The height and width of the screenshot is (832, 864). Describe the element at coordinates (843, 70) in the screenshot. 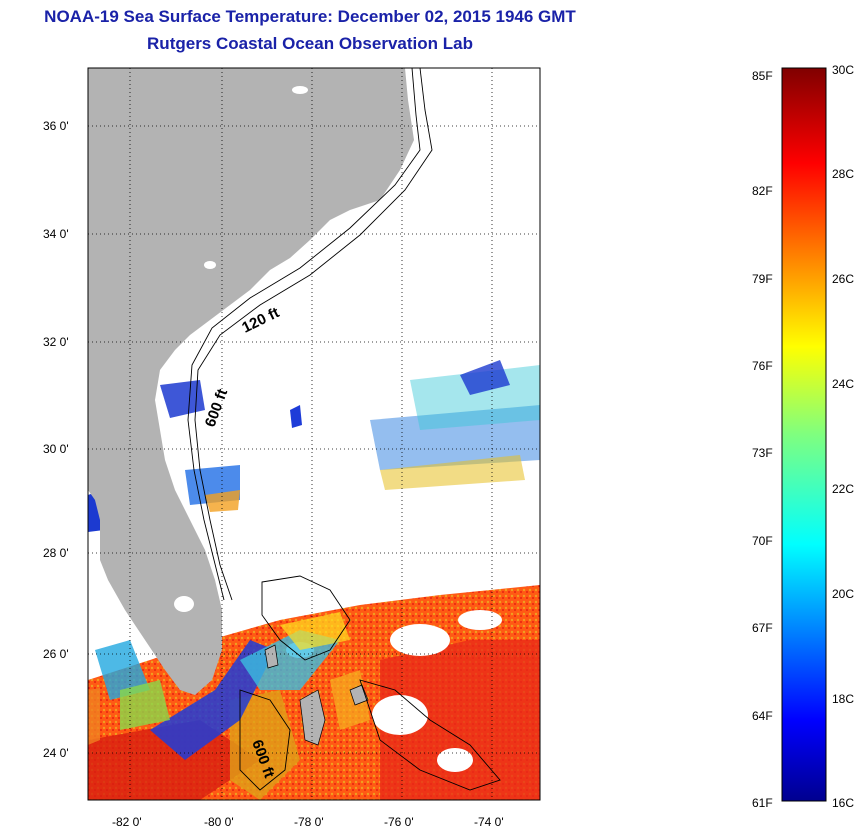

I see `colorbar-c-label: 30C` at that location.